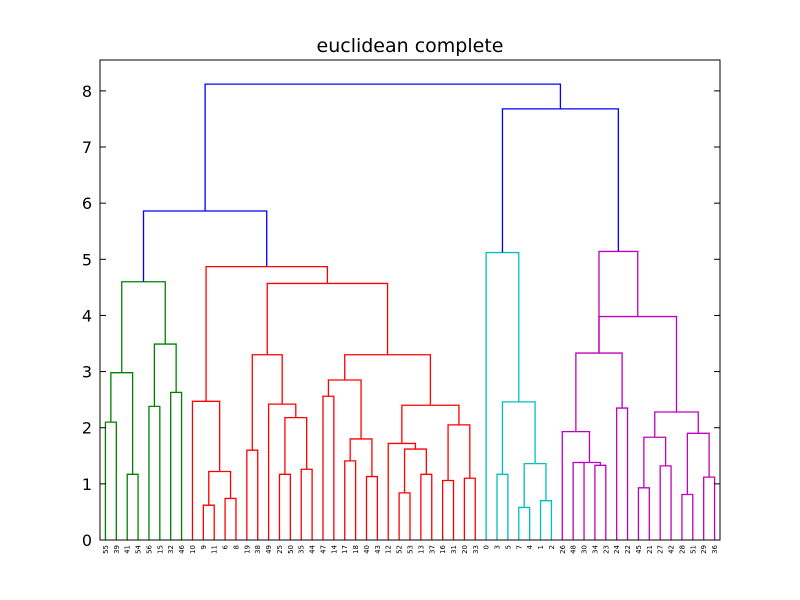 This screenshot has height=600, width=800. What do you see at coordinates (139, 548) in the screenshot?
I see `leaf-label: 54` at bounding box center [139, 548].